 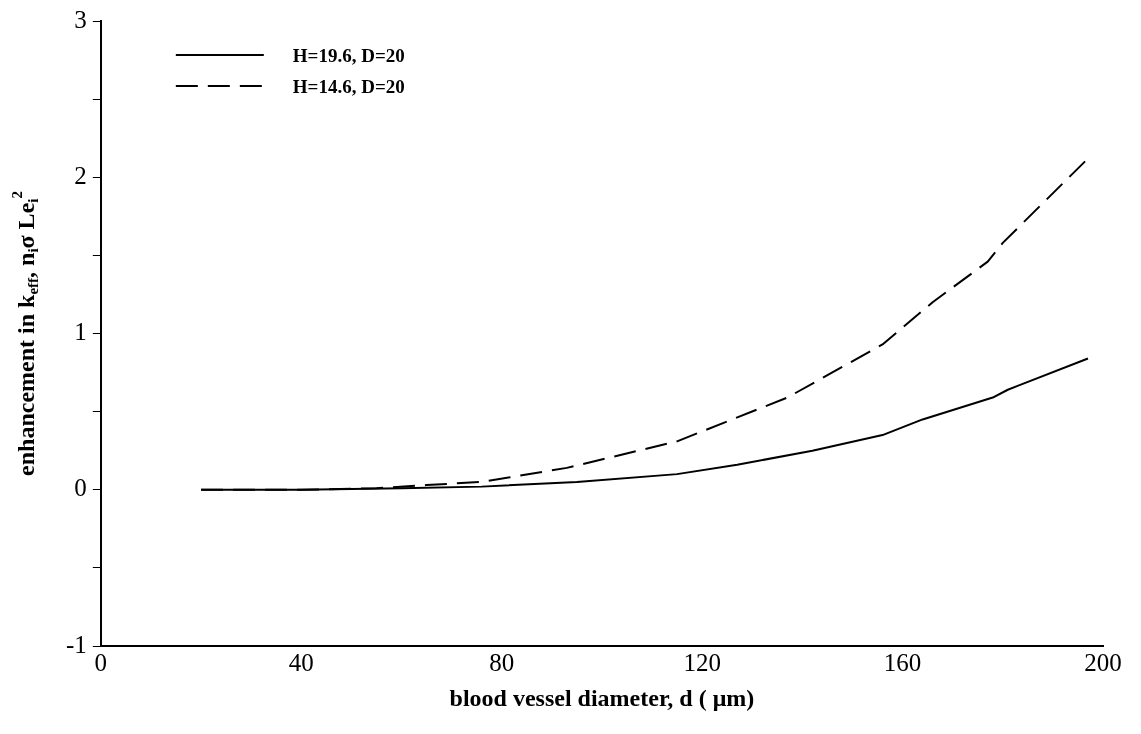 What do you see at coordinates (76, 644) in the screenshot?
I see `y-tick-label: -1` at bounding box center [76, 644].